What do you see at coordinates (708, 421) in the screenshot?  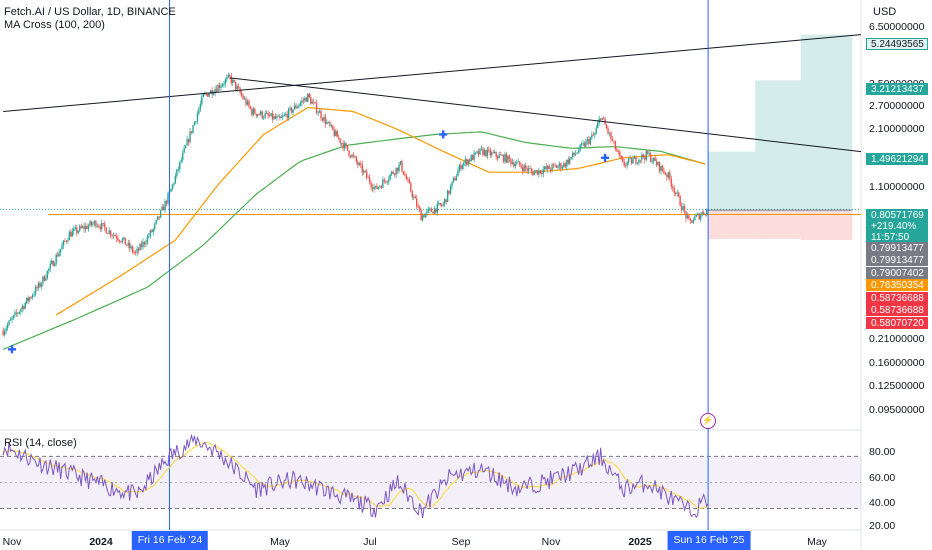 I see `lightning-event-icon: ⚡` at bounding box center [708, 421].